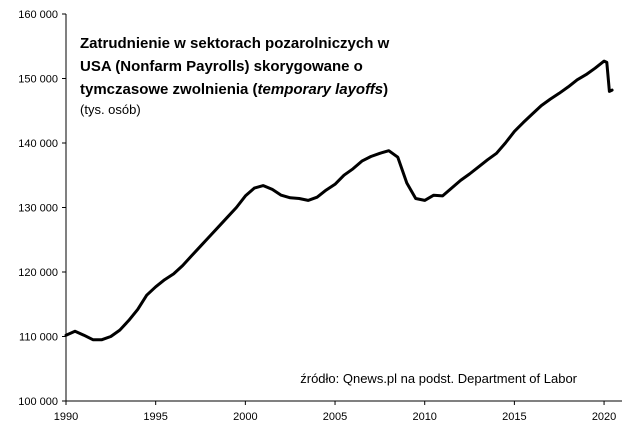  What do you see at coordinates (424, 417) in the screenshot?
I see `x-tick-label-4: 2010` at bounding box center [424, 417].